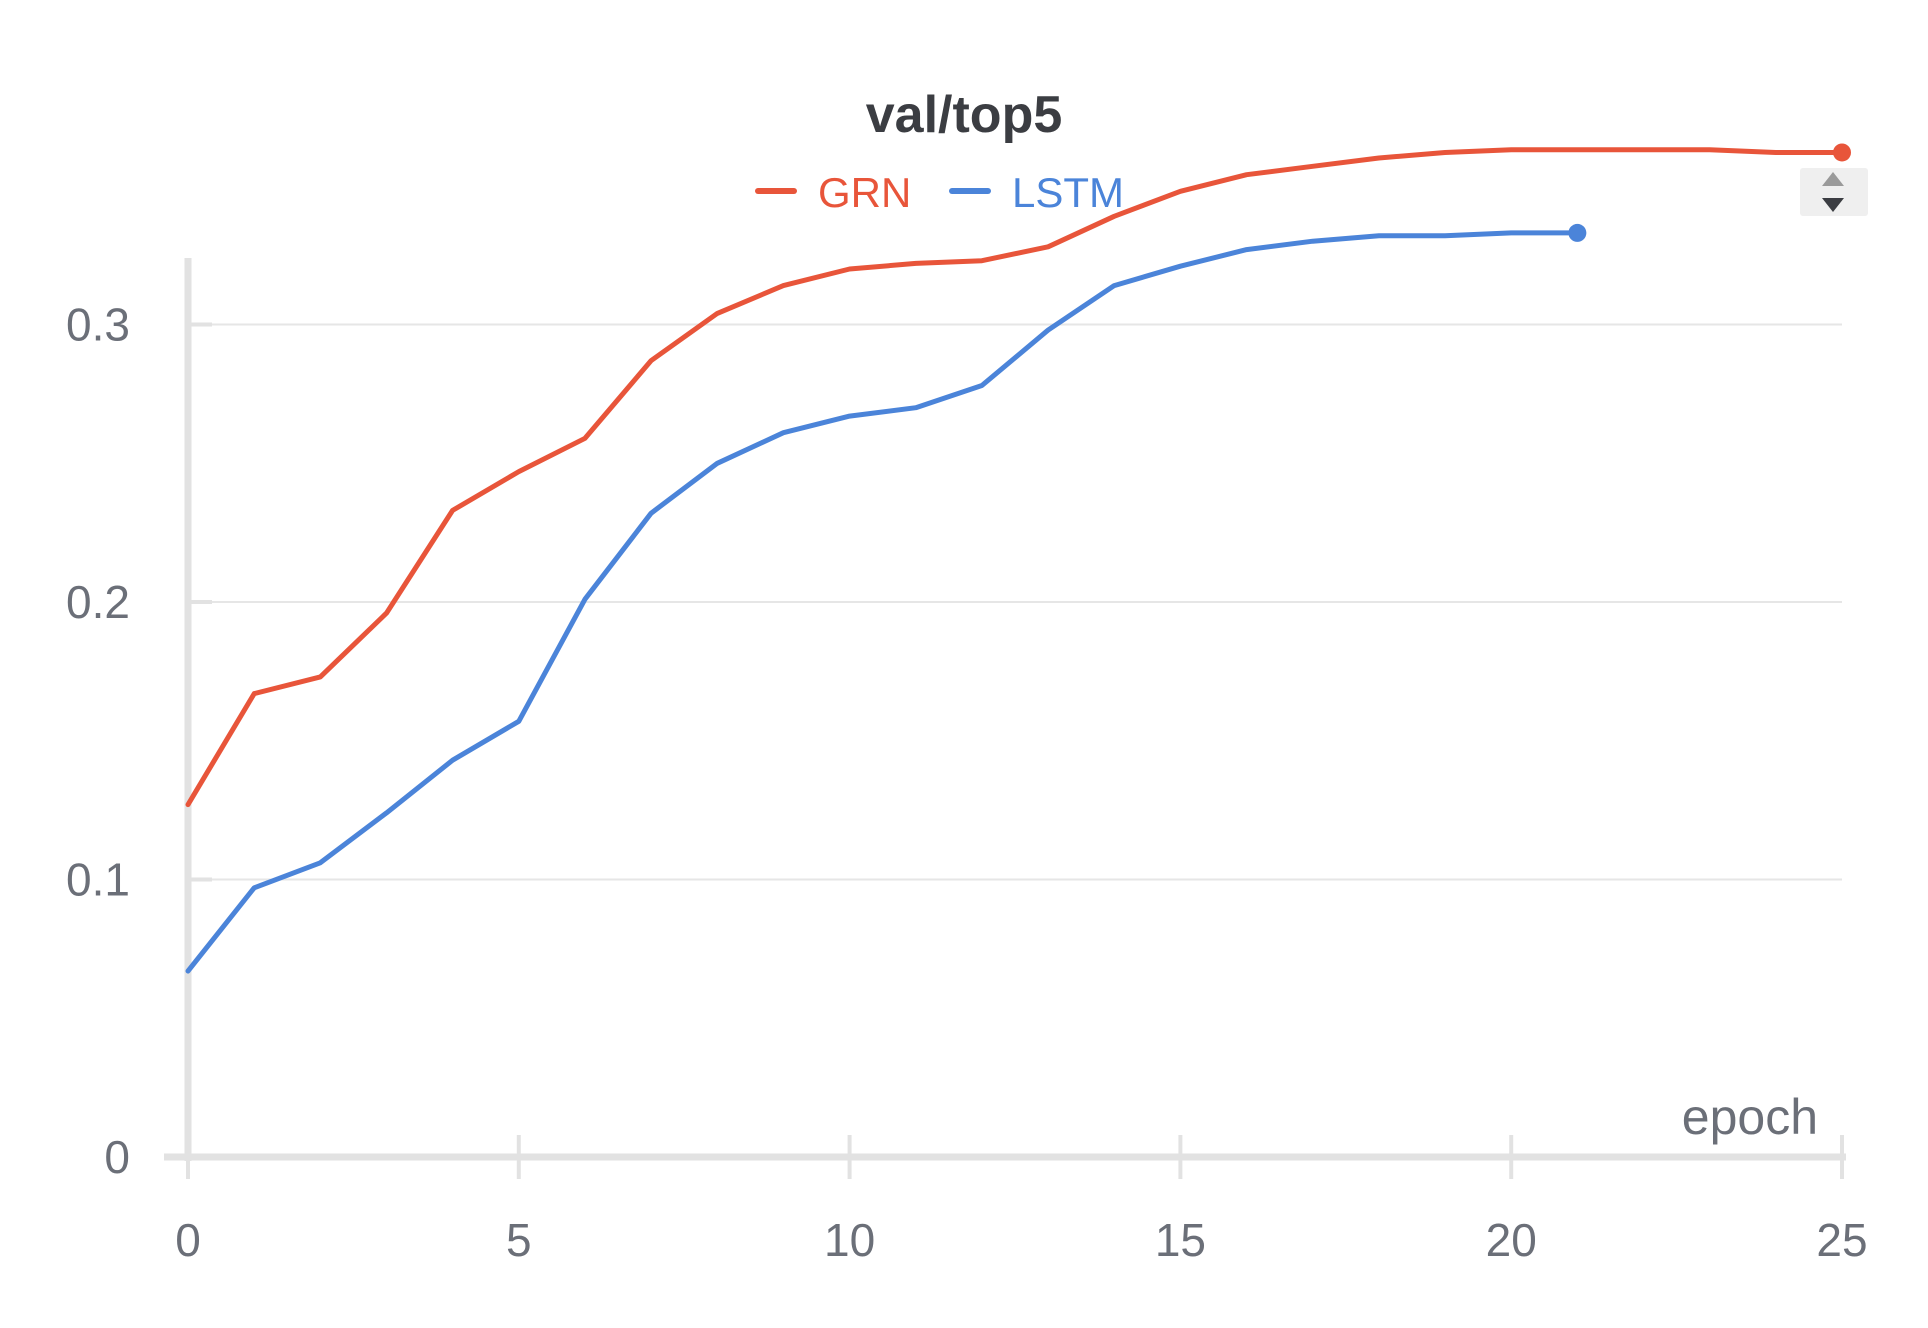 The image size is (1928, 1328). What do you see at coordinates (519, 1240) in the screenshot?
I see `x-tick-label: 5` at bounding box center [519, 1240].